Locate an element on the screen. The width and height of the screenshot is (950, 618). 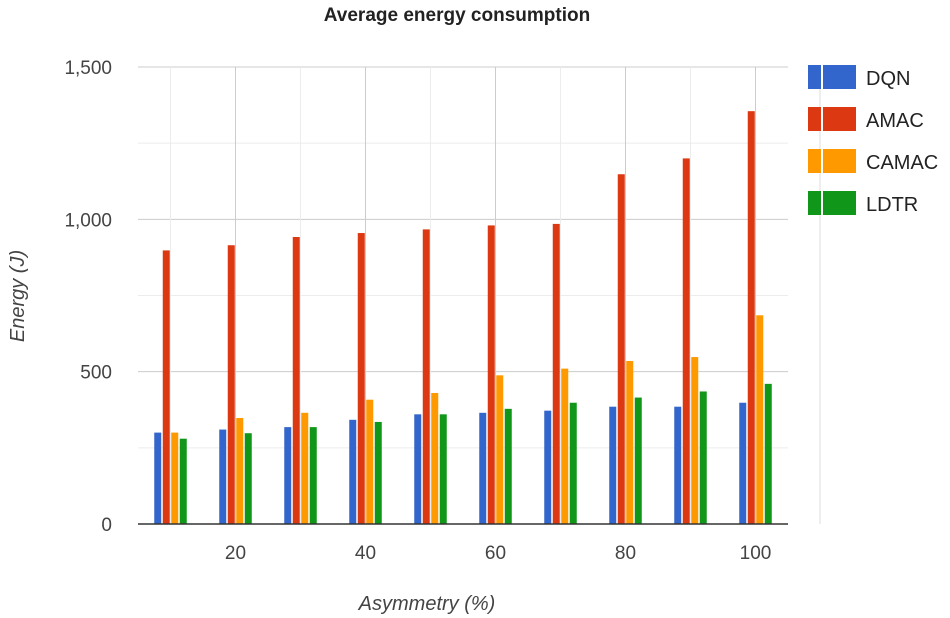
y-tick-label: 1,000 is located at coordinates (88, 220).